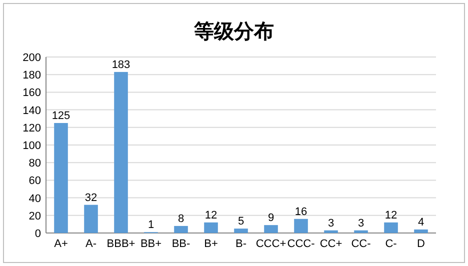  I want to click on data-label: 183, so click(121, 64).